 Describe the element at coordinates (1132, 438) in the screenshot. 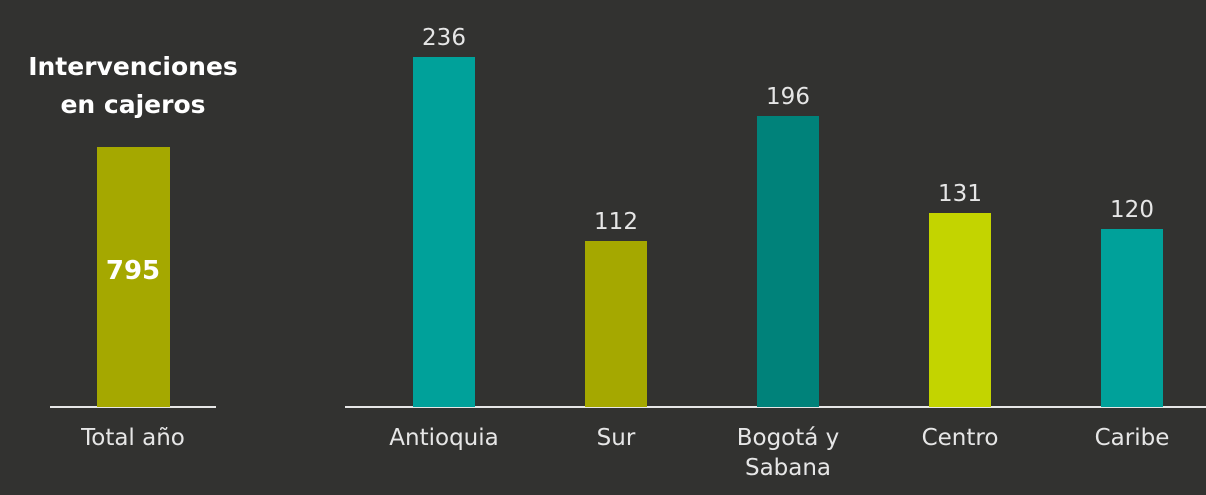

I see `x-tick-label: Caribe` at that location.